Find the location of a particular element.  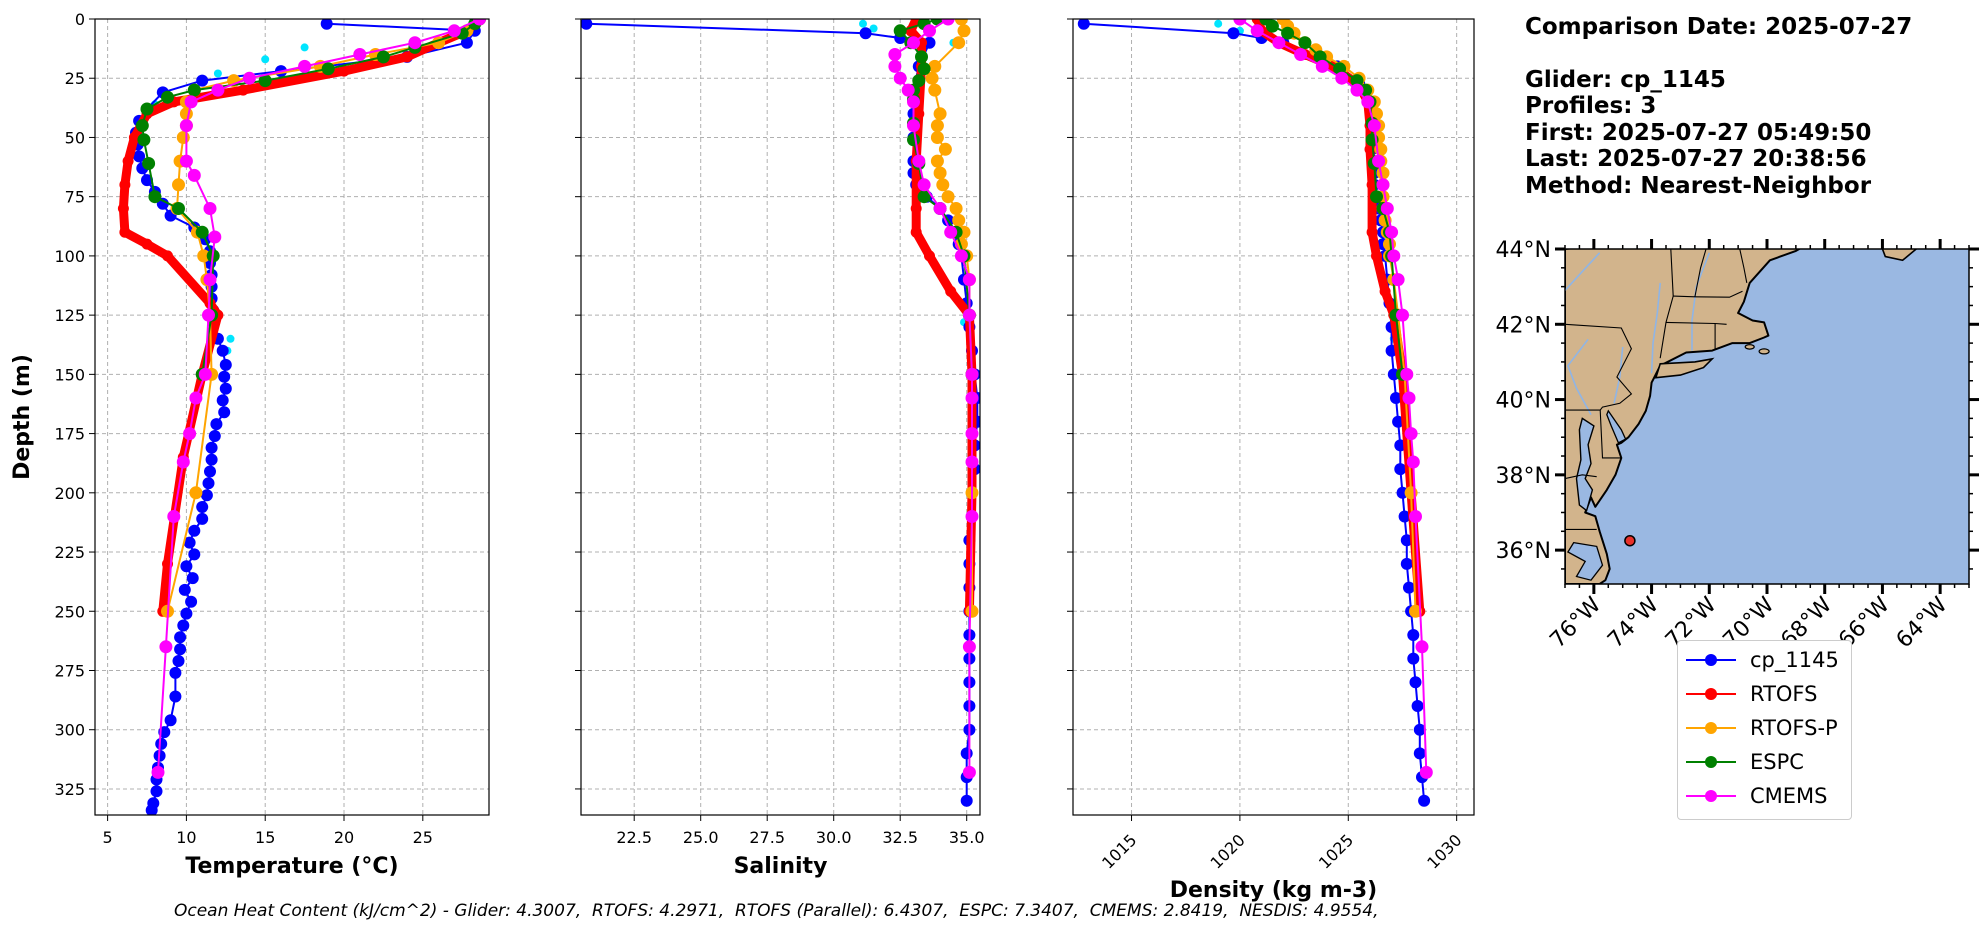

x-tick-label: 35.0 is located at coordinates (967, 837).